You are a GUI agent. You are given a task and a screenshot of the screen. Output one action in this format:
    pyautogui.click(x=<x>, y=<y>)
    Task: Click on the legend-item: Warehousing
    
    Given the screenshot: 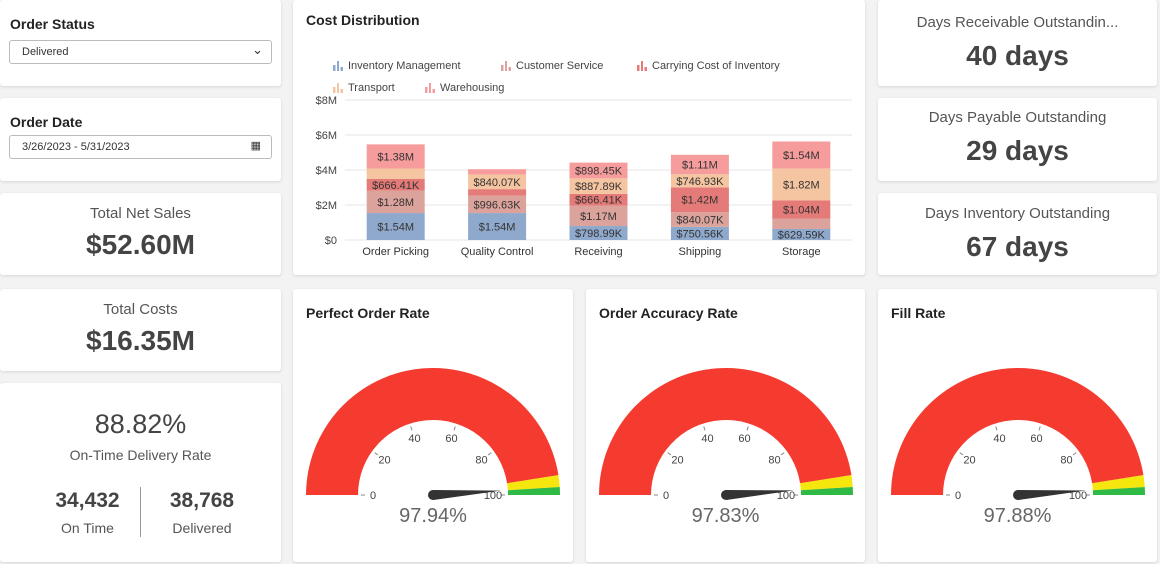 What is the action you would take?
    pyautogui.click(x=464, y=88)
    